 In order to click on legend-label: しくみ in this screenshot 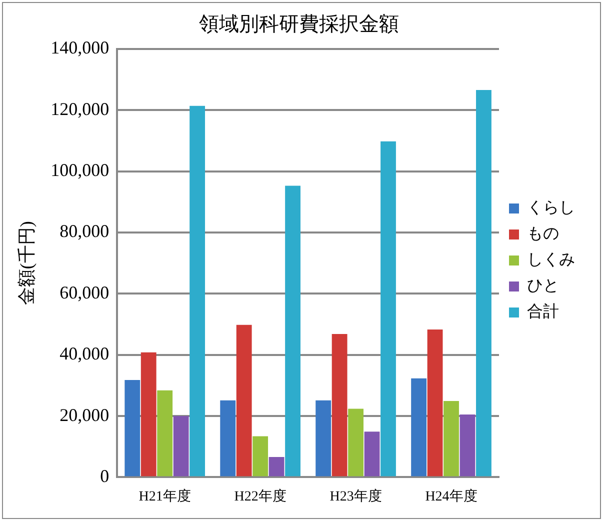, I will do `click(551, 260)`.